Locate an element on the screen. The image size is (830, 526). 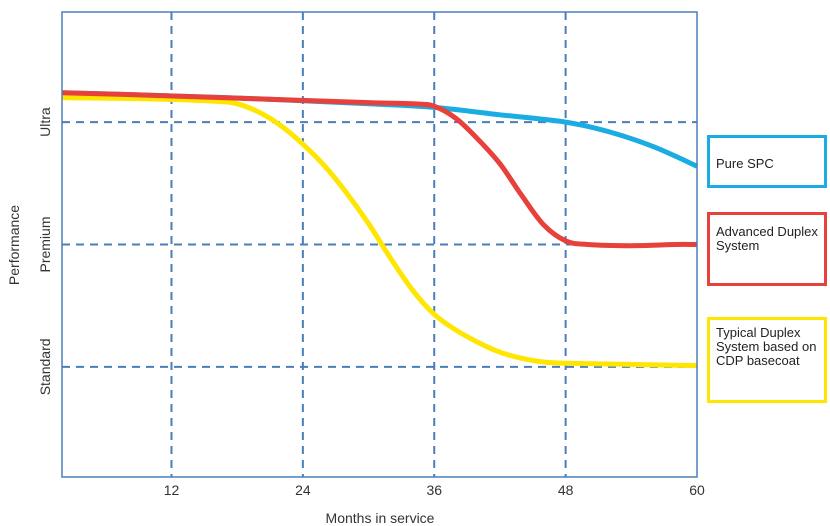
x-tick-label-48: 48 is located at coordinates (566, 490).